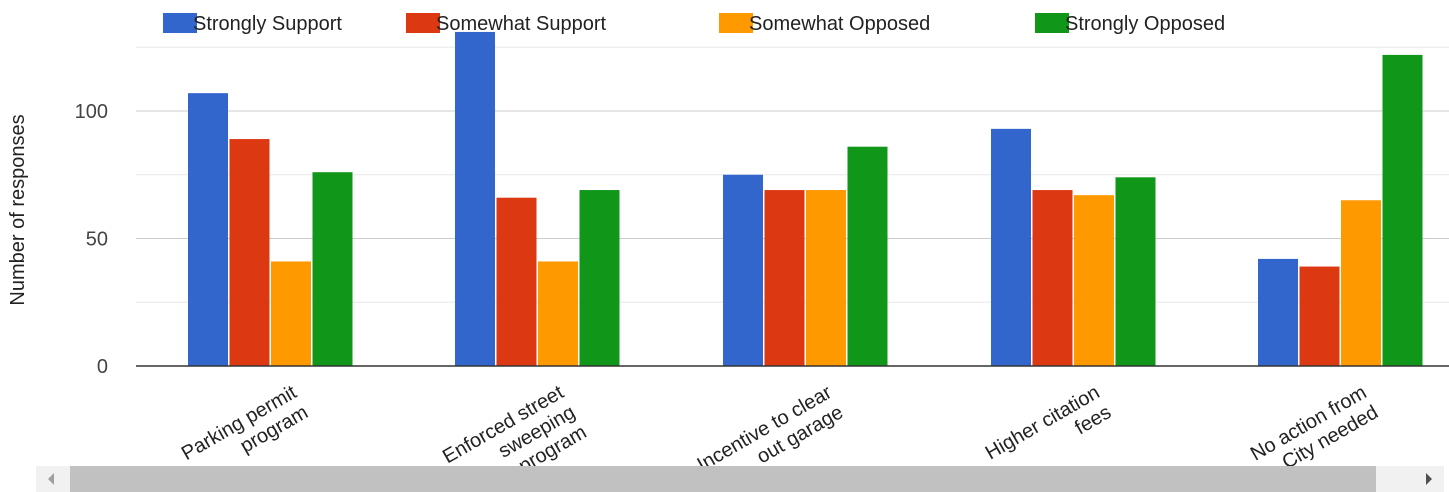 The height and width of the screenshot is (492, 1449). I want to click on y-tick-labels: 0 50 100, so click(91, 239).